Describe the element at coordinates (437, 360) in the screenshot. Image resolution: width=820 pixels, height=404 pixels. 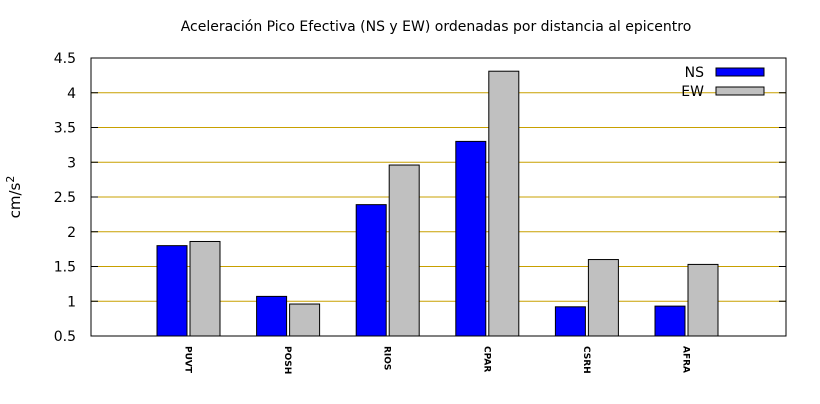
I see `x-axis-categories: PUVT POSH RIOS CPAR CSRH AFRA` at that location.